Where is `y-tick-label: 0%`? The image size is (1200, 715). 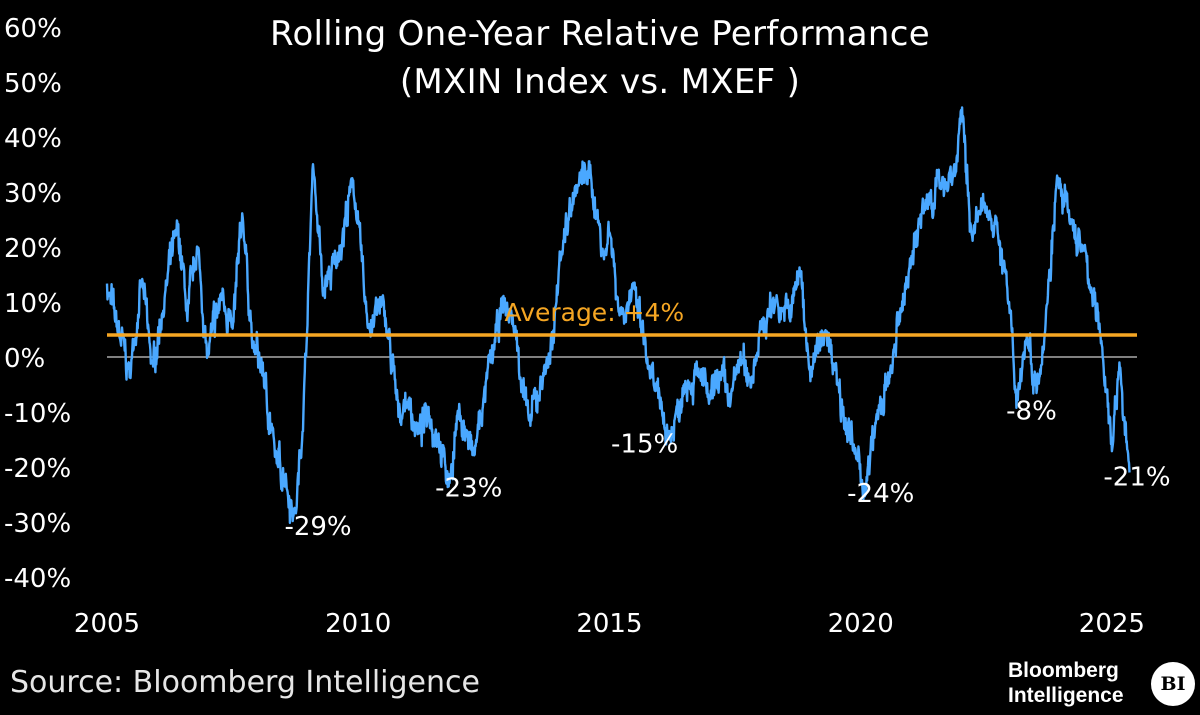
y-tick-label: 0% is located at coordinates (24, 359).